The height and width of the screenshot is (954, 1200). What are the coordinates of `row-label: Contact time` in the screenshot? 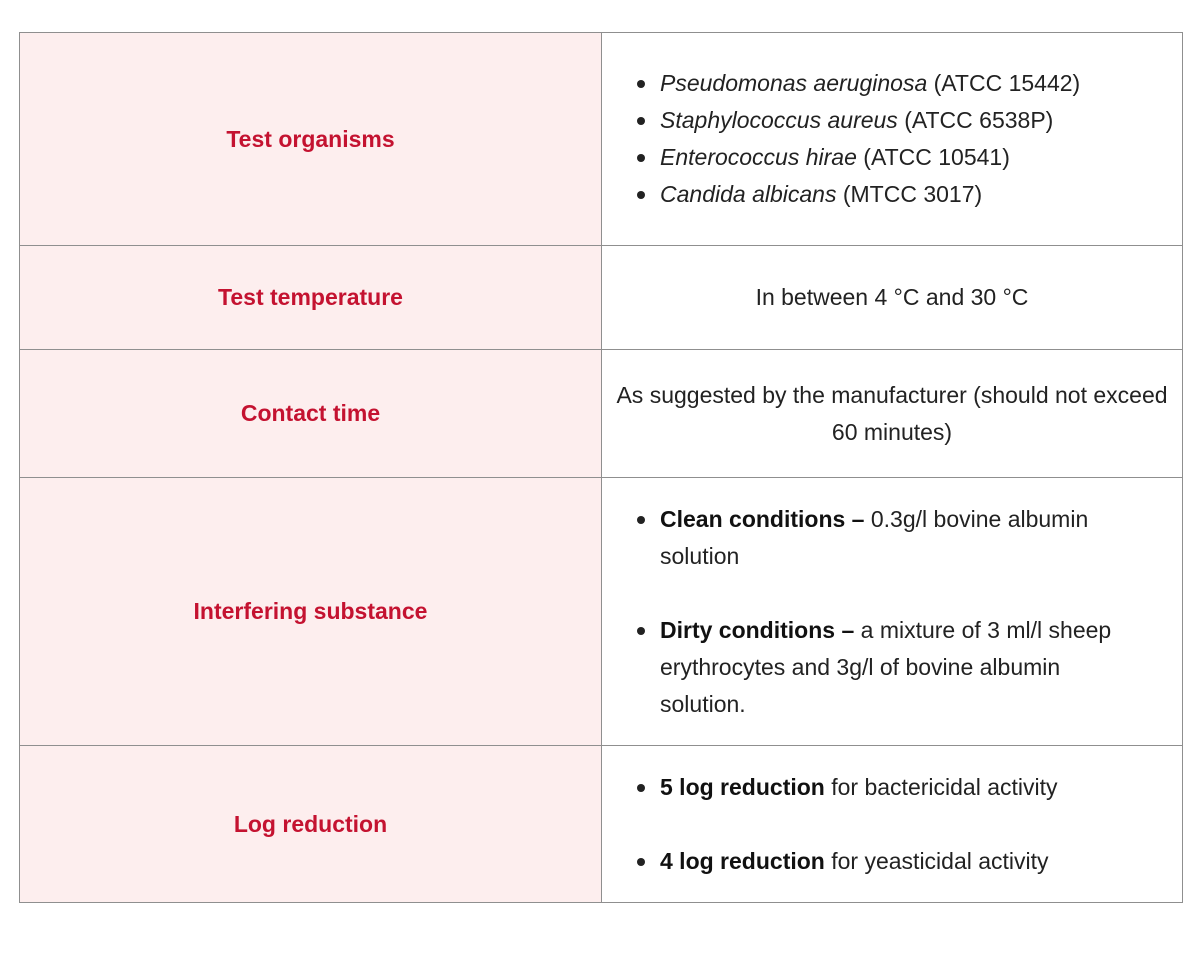 It's located at (310, 413).